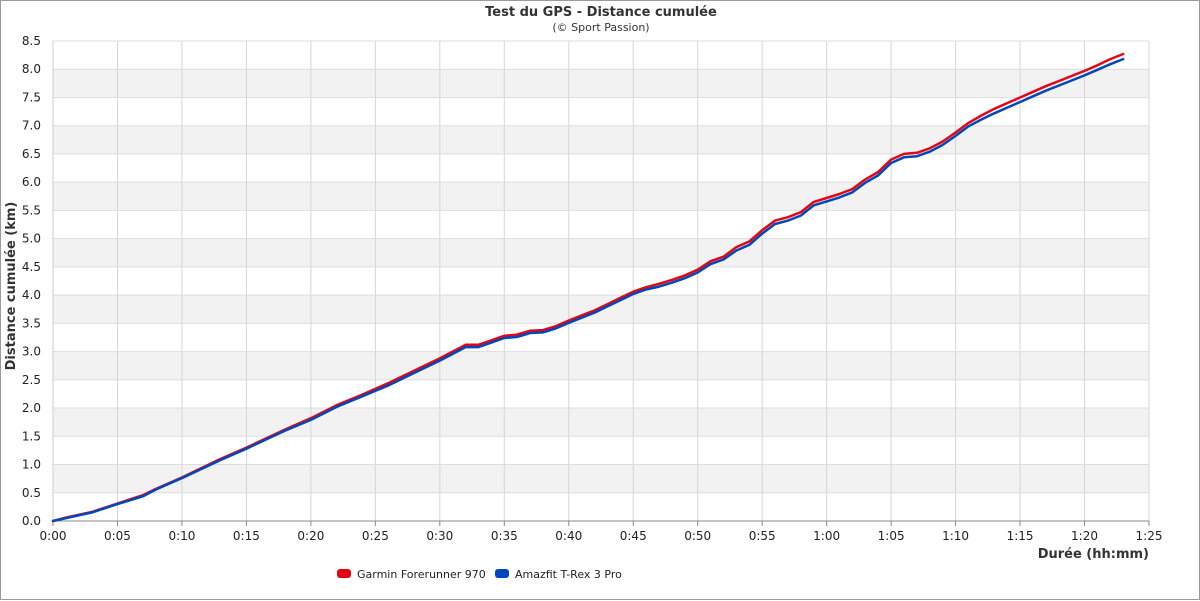 The height and width of the screenshot is (601, 1200). Describe the element at coordinates (601, 12) in the screenshot. I see `chart-title: Test du GPS - Distance cumulée` at that location.